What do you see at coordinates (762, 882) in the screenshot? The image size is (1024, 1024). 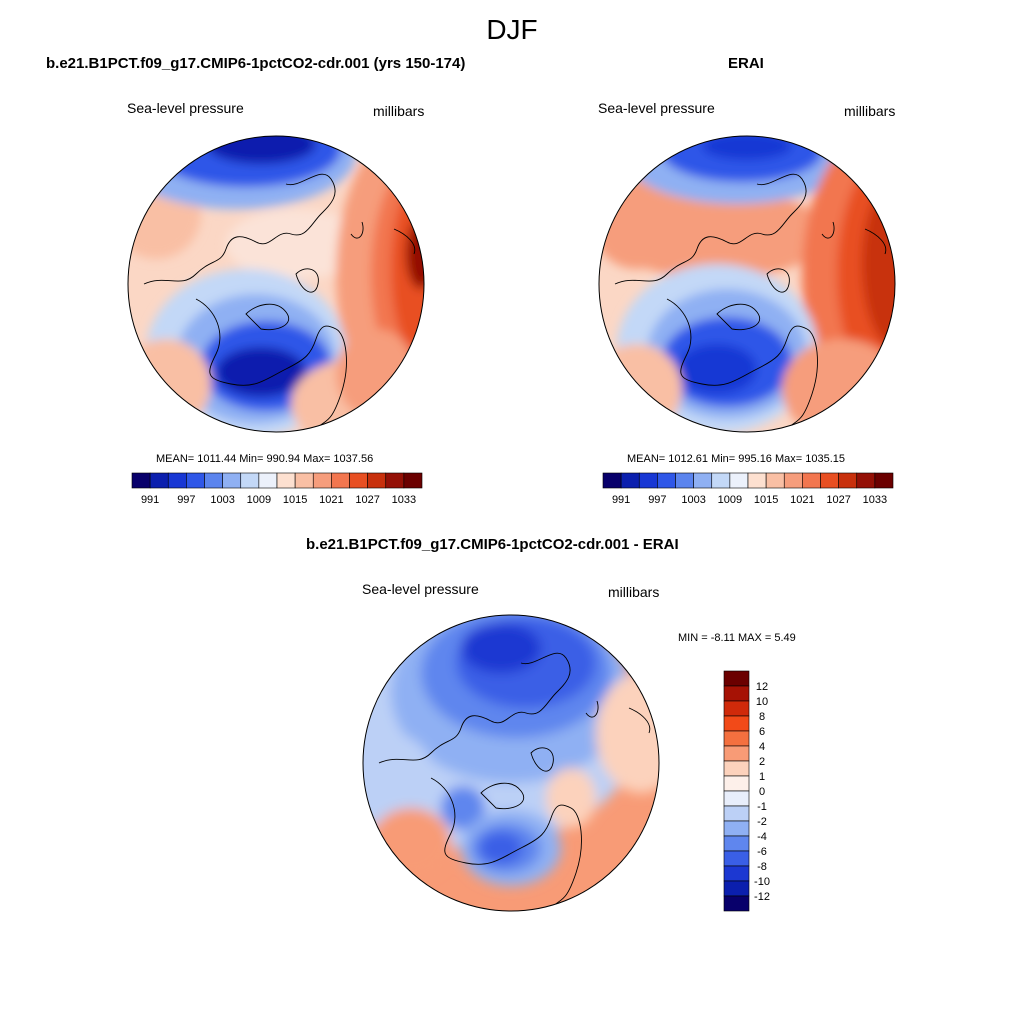 I see `colorbar-tick-label: -10` at bounding box center [762, 882].